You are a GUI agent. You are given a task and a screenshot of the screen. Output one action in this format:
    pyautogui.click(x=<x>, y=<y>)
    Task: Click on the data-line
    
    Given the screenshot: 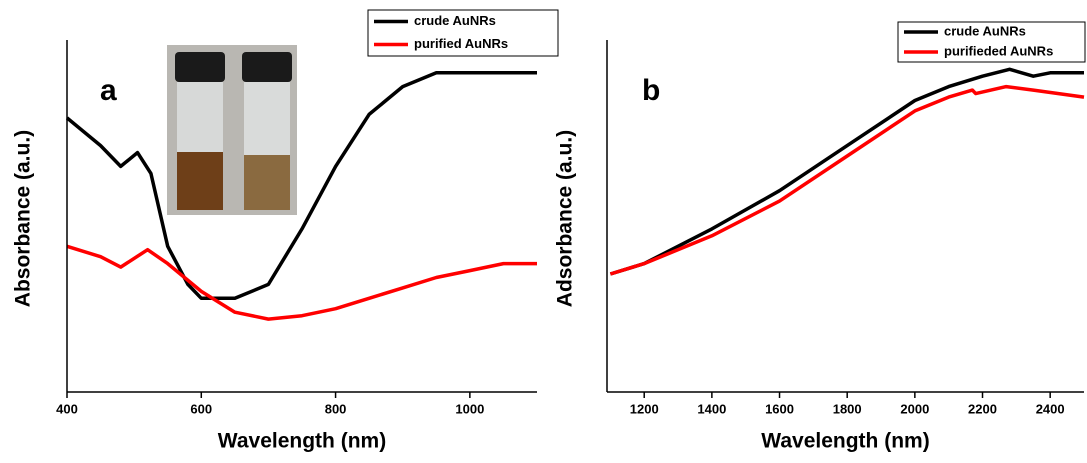 What is the action you would take?
    pyautogui.click(x=301, y=282)
    